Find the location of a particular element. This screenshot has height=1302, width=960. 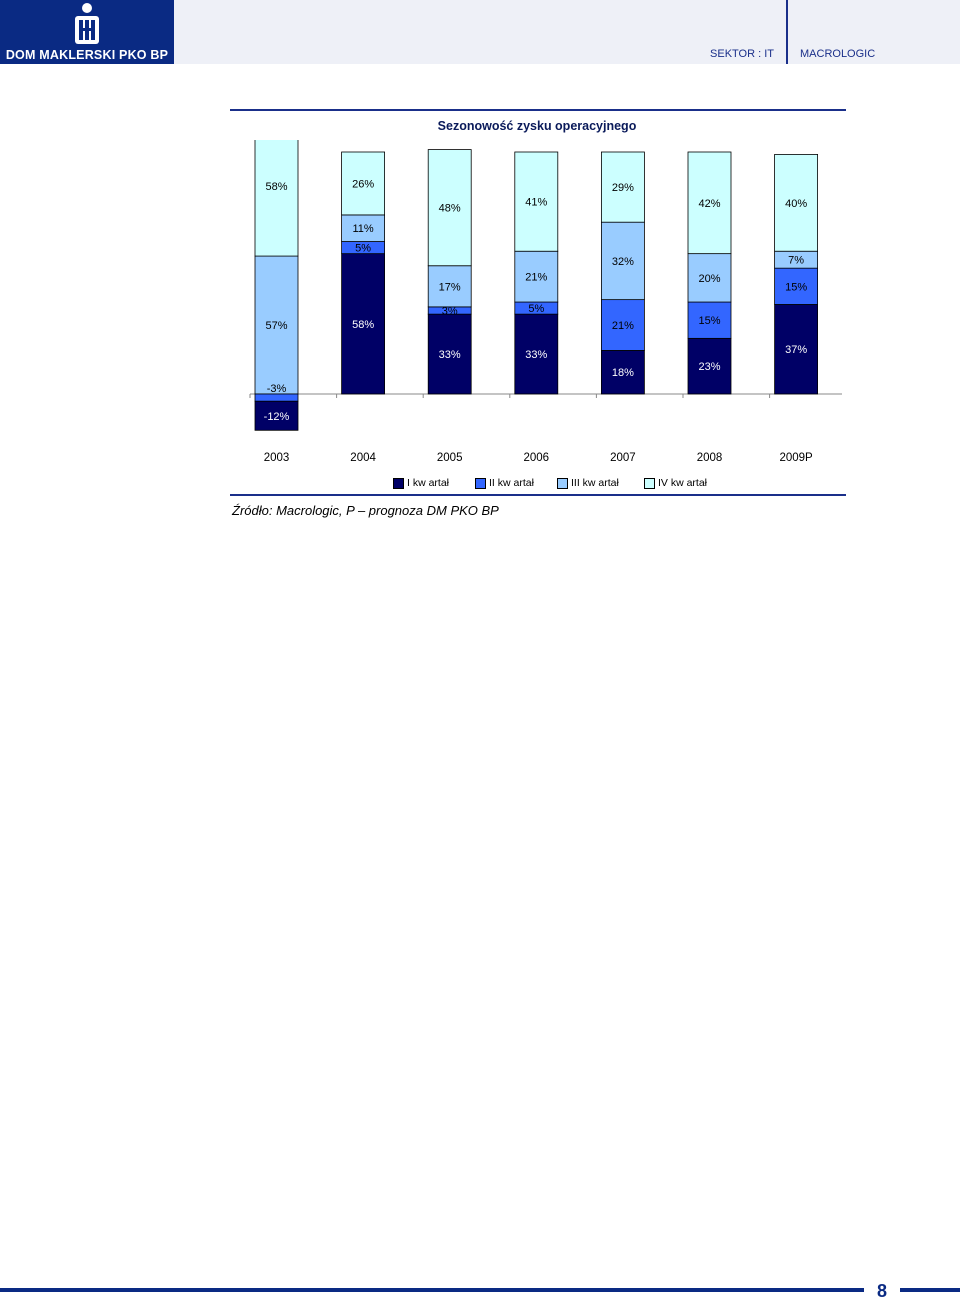

x-tick-label: 2006 is located at coordinates (537, 458).